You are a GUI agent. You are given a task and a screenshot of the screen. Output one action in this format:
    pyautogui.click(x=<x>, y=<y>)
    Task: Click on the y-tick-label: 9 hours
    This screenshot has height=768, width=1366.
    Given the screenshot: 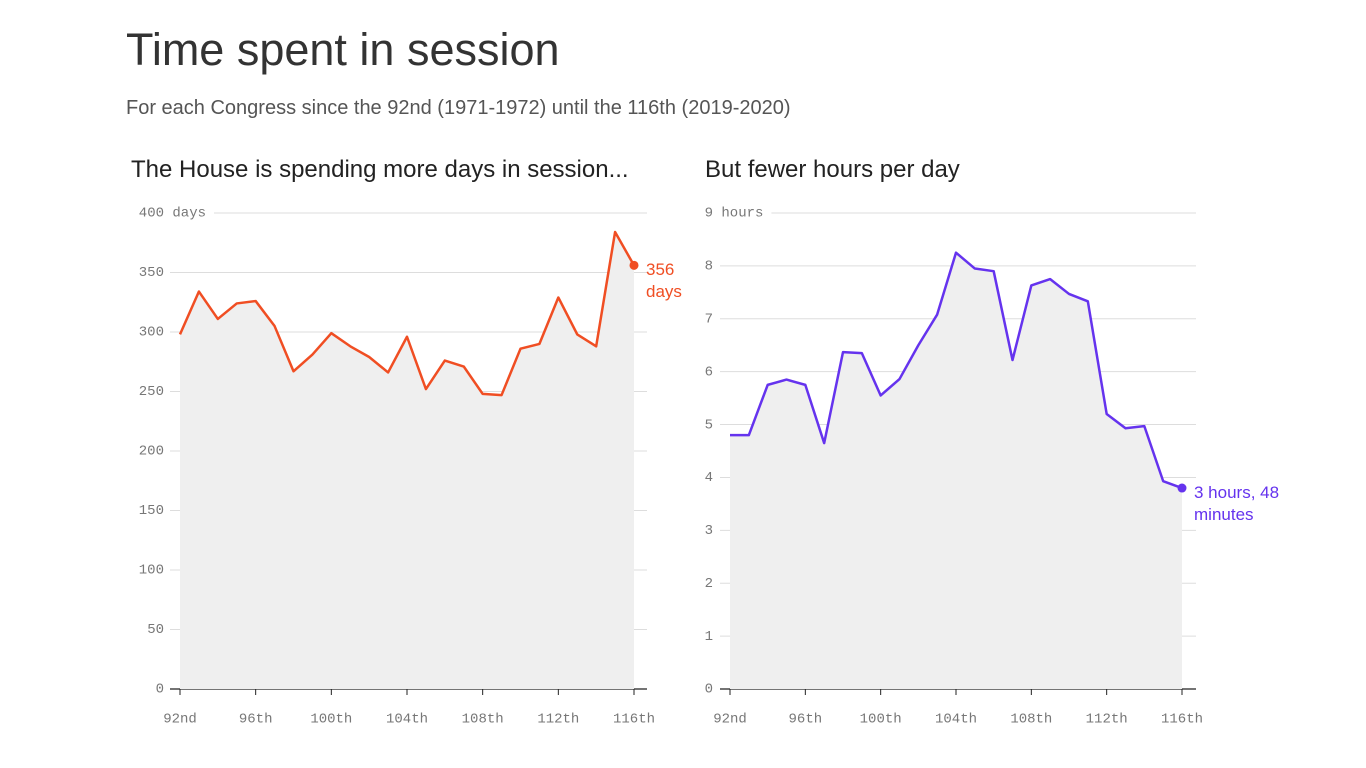 What is the action you would take?
    pyautogui.click(x=734, y=214)
    